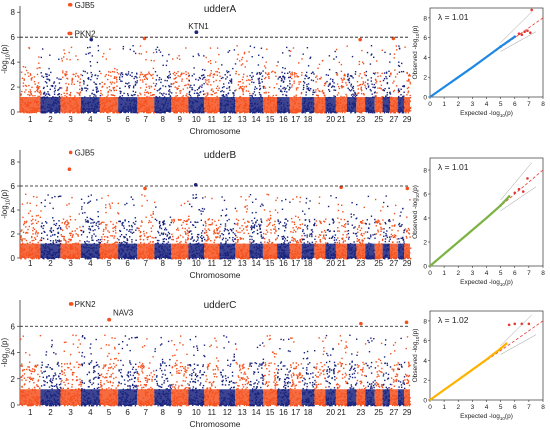 This screenshot has width=550, height=430. Describe the element at coordinates (341, 119) in the screenshot. I see `chromosome-tick-label: 21` at that location.